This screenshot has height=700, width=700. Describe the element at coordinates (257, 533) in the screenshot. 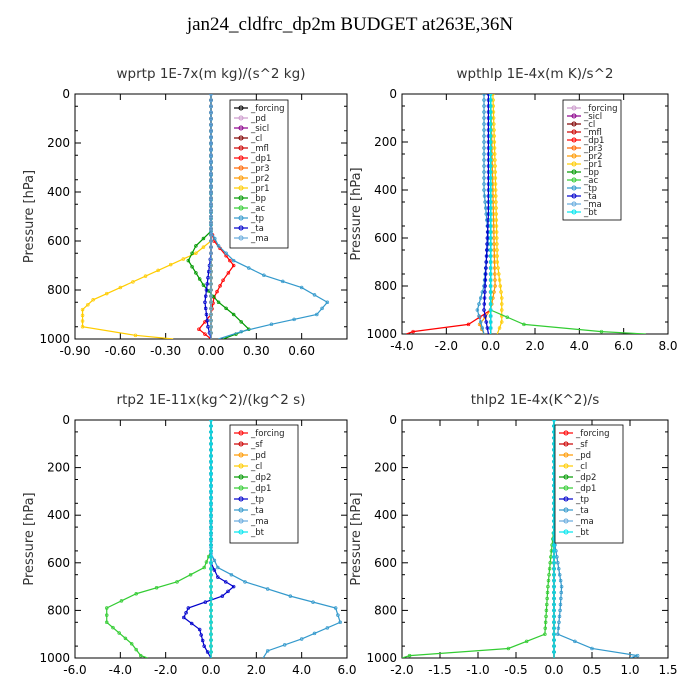

I see `legend-label: _bt` at that location.